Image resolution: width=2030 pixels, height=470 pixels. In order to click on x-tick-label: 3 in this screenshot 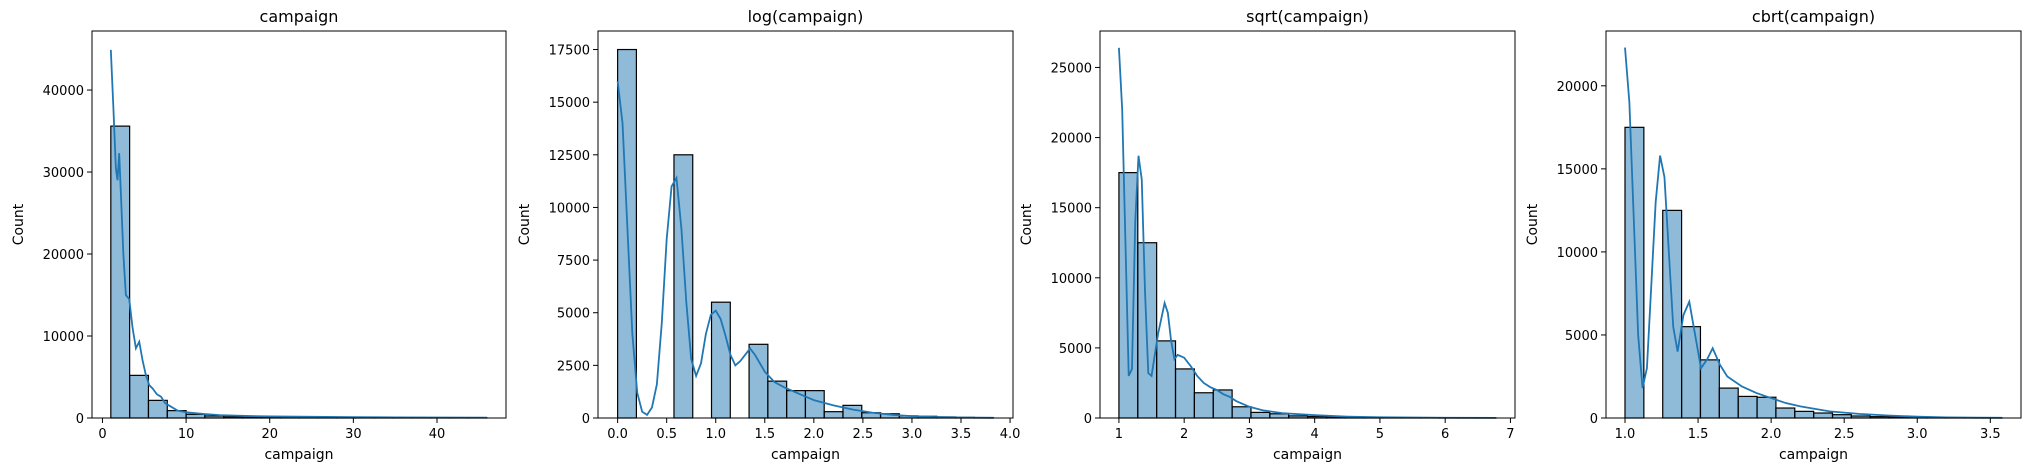, I will do `click(1249, 434)`.